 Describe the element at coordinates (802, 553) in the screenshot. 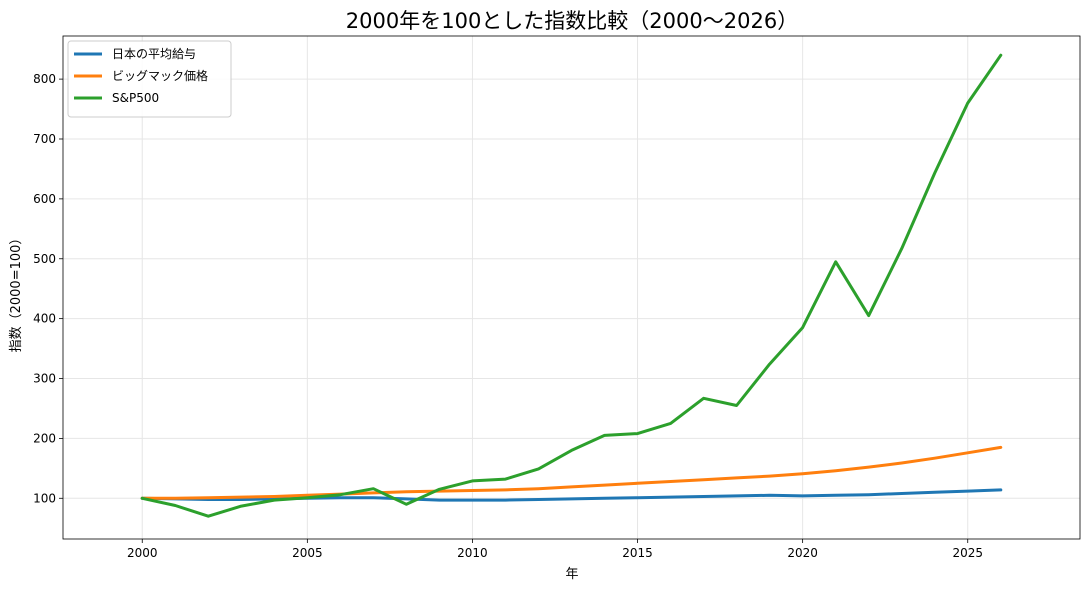

I see `x-tick-label: 2020` at that location.